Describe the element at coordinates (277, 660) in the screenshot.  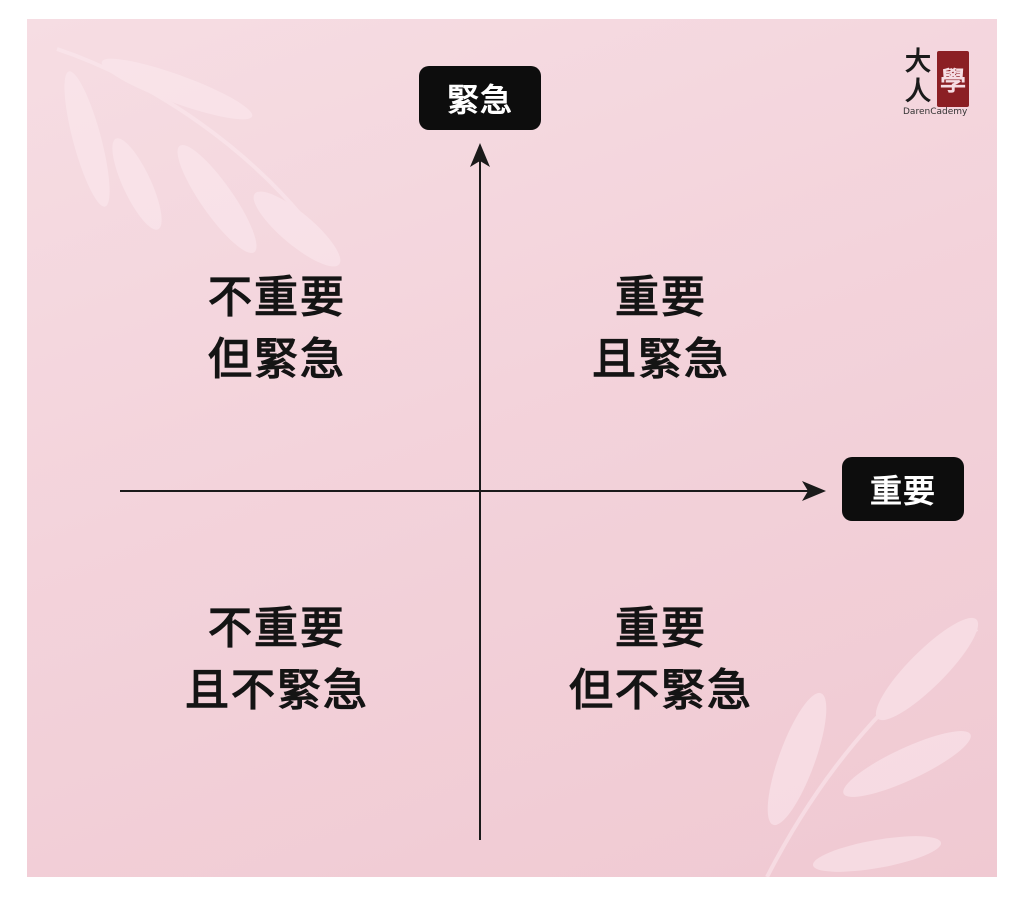
I see `quadrant-bottom-left: 不重要 且不緊急` at that location.